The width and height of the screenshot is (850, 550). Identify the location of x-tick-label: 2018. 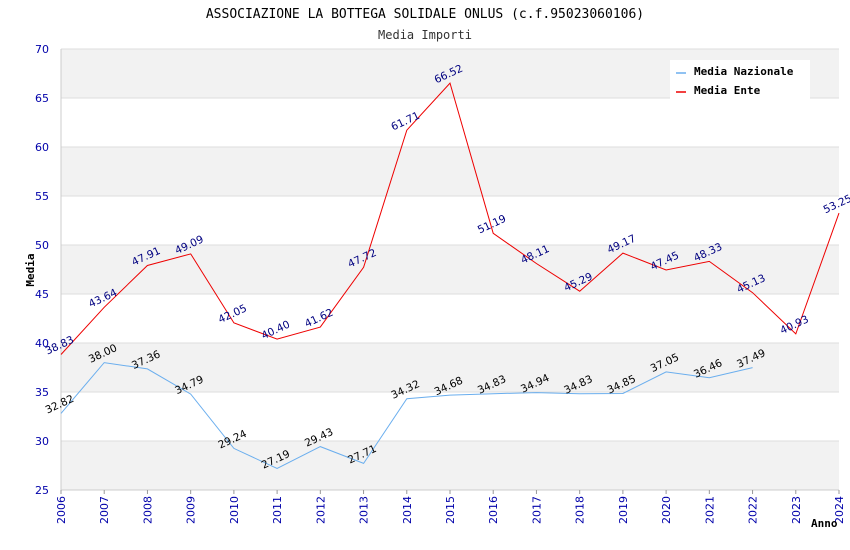
(580, 510).